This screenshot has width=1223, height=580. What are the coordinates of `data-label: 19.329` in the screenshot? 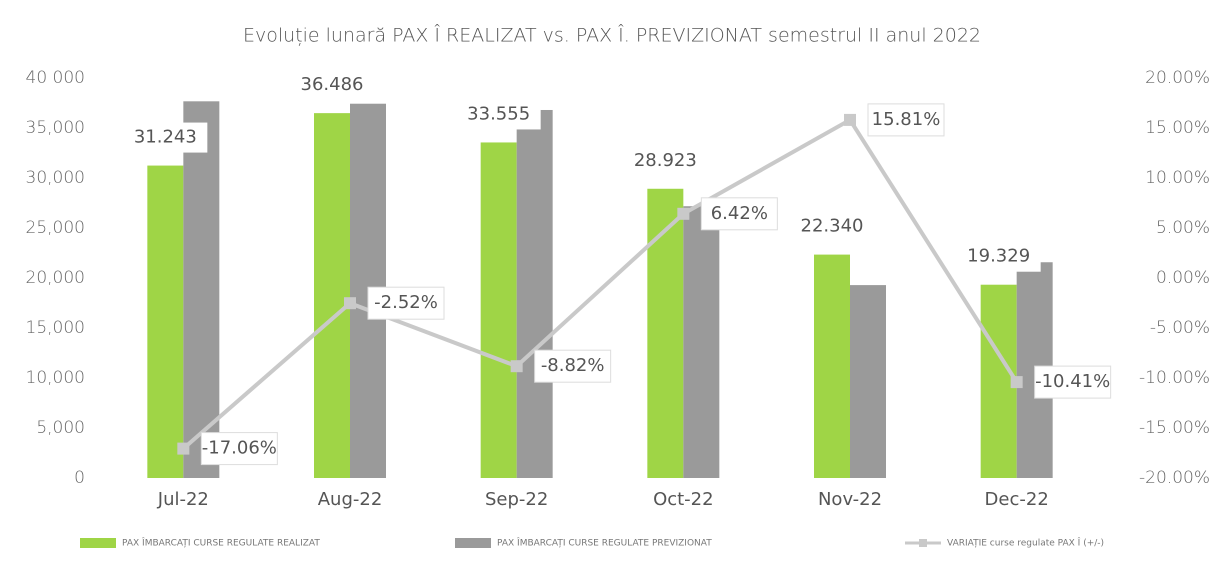 It's located at (998, 256).